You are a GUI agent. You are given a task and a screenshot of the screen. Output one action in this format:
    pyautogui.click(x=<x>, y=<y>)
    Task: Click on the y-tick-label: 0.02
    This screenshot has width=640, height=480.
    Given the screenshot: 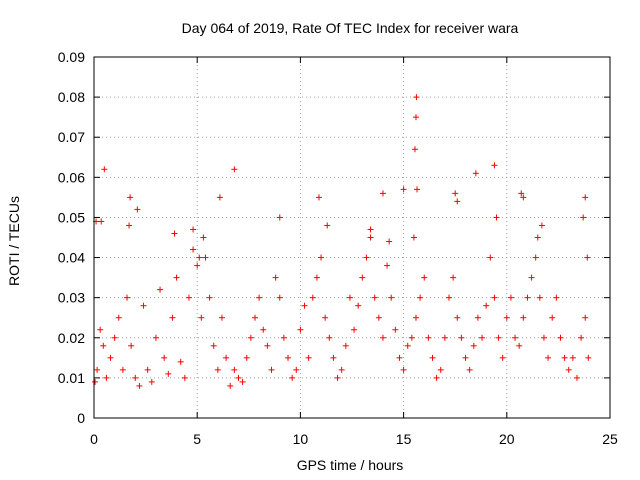 What is the action you would take?
    pyautogui.click(x=71, y=338)
    